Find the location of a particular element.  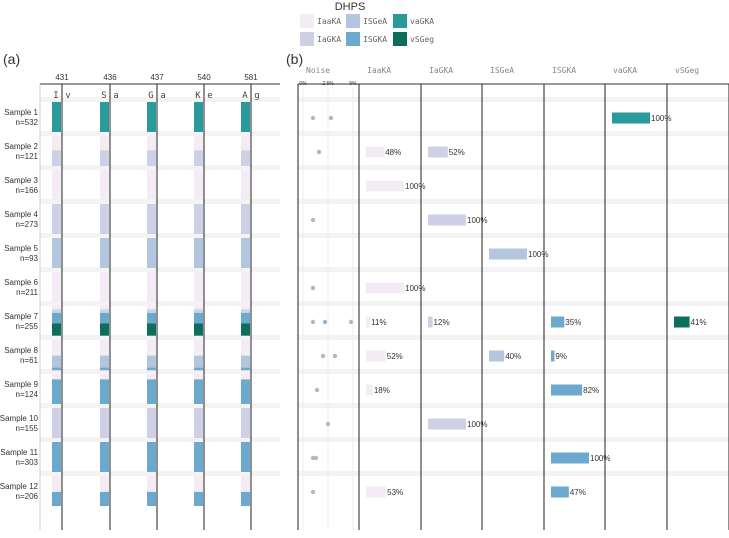

sample-count: n=211 is located at coordinates (27, 292).